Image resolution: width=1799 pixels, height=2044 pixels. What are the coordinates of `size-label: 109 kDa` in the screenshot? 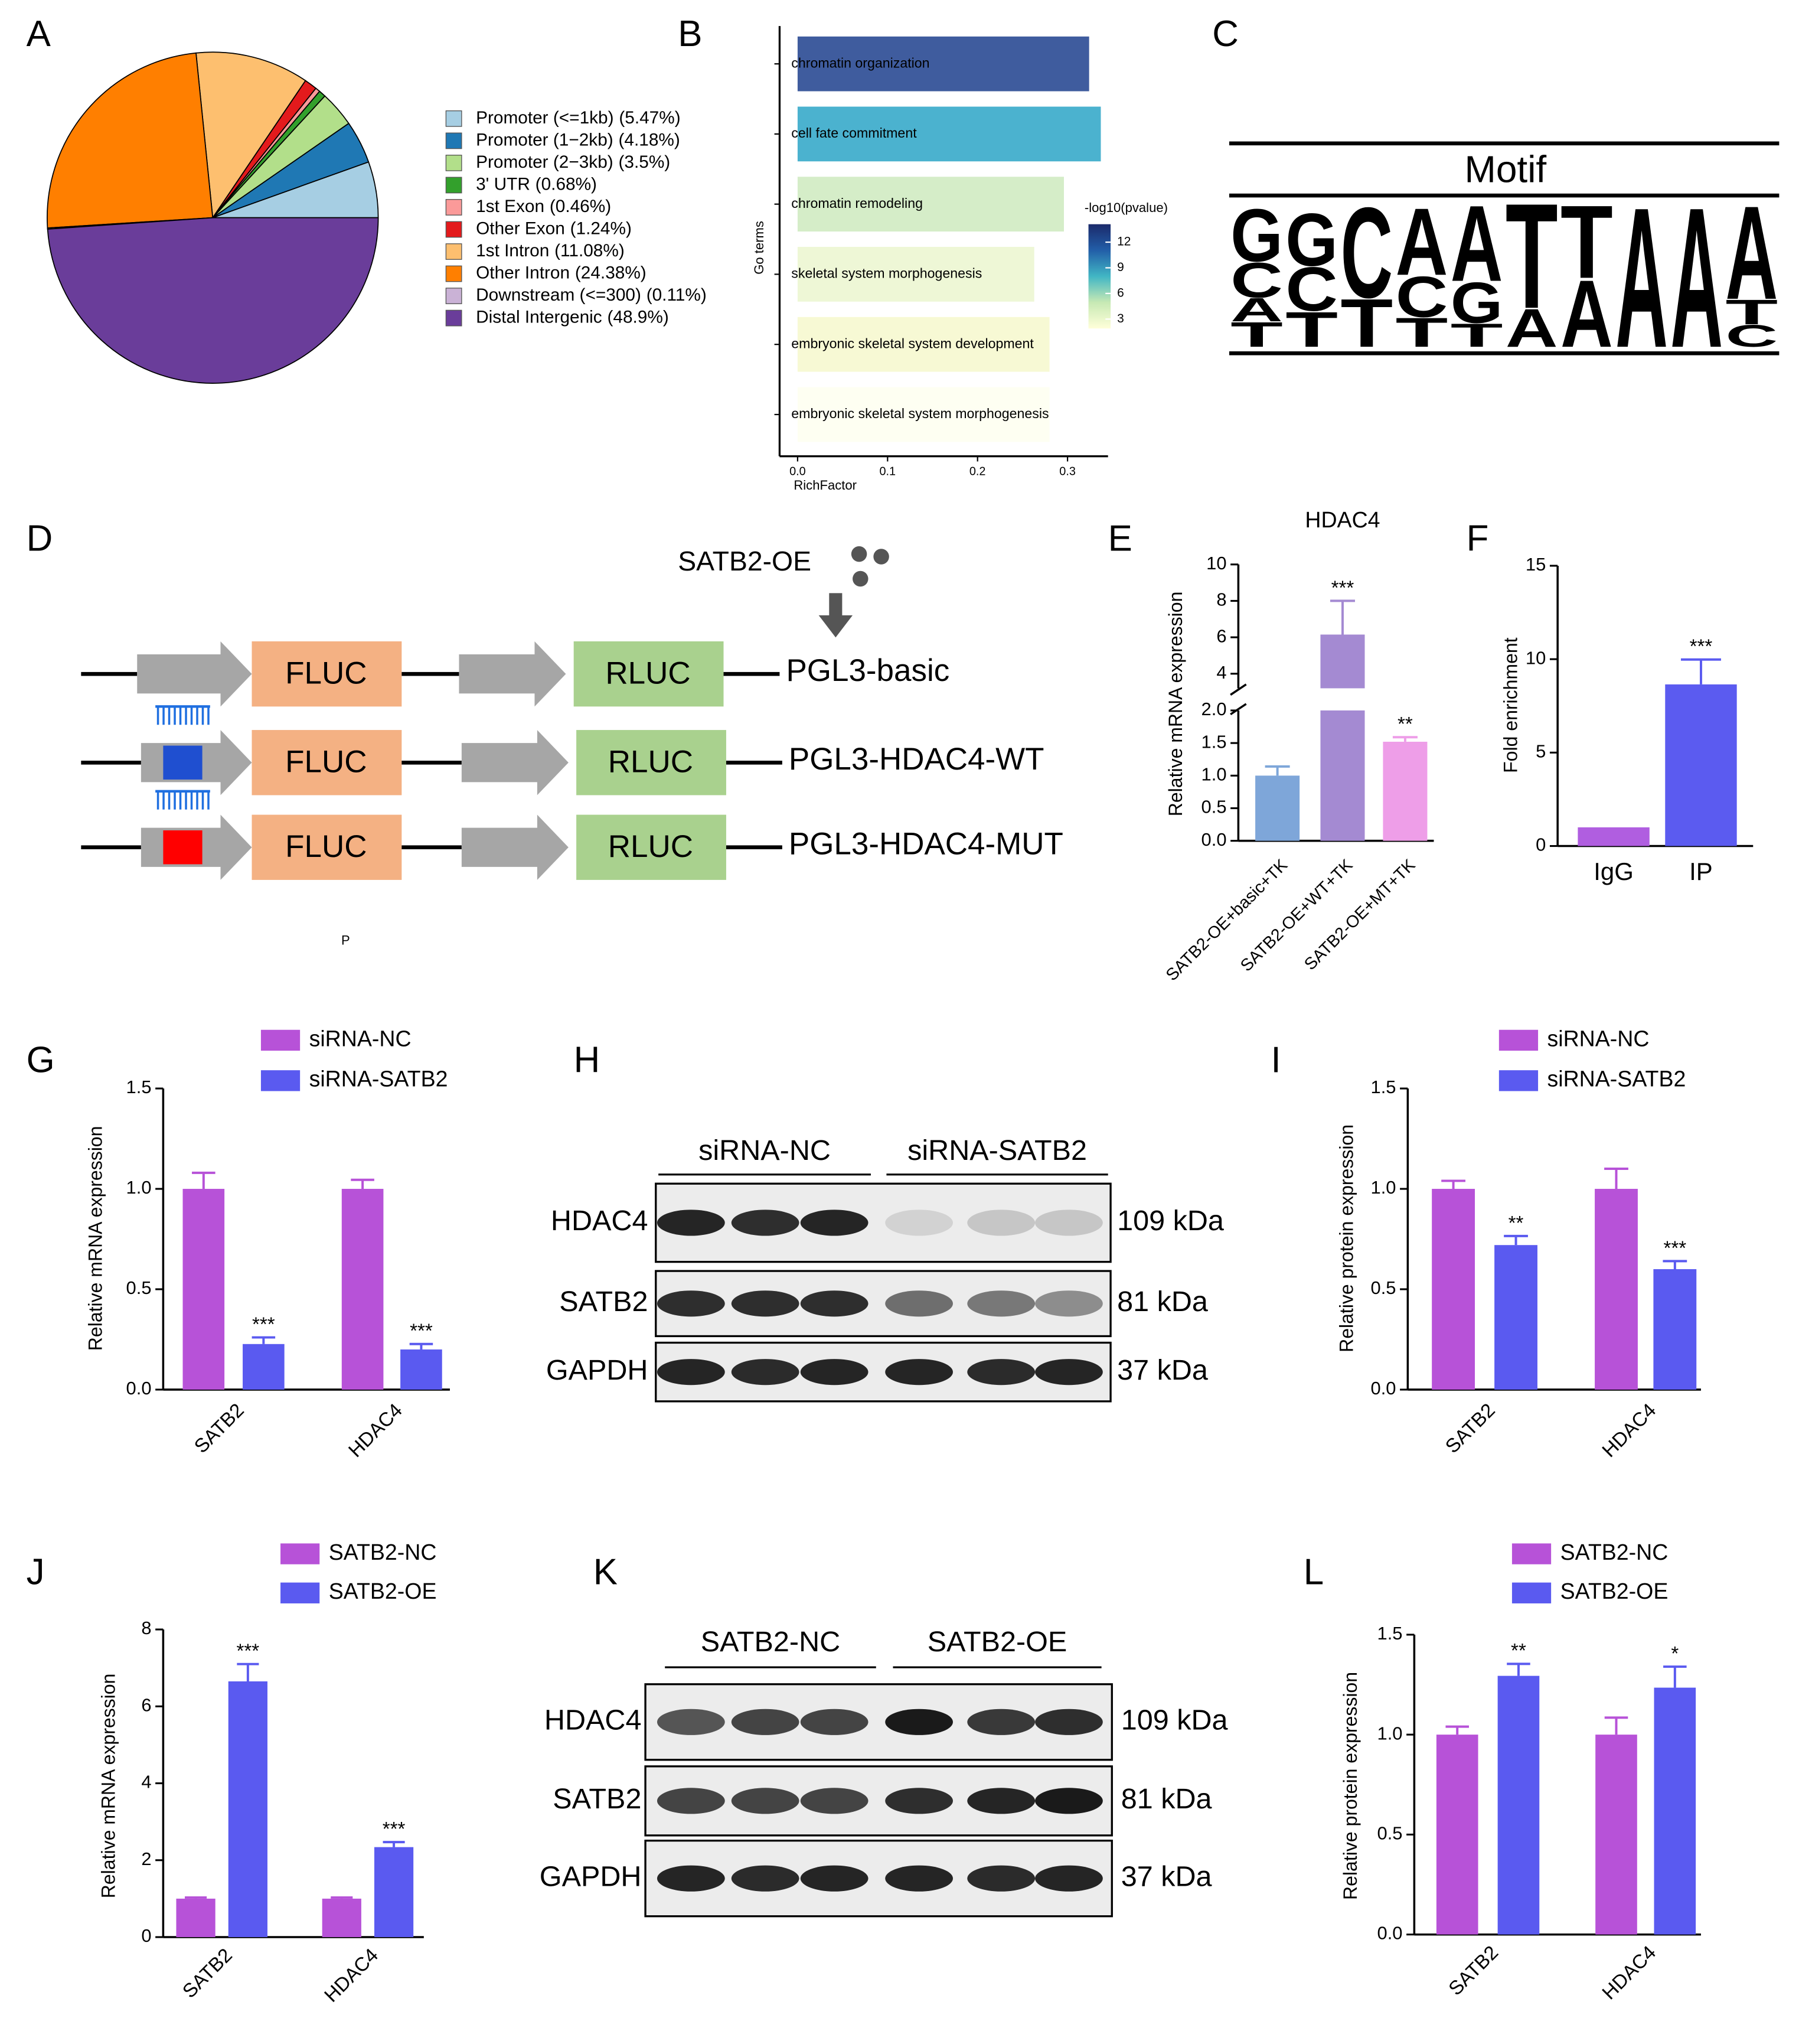 It's located at (1170, 1221).